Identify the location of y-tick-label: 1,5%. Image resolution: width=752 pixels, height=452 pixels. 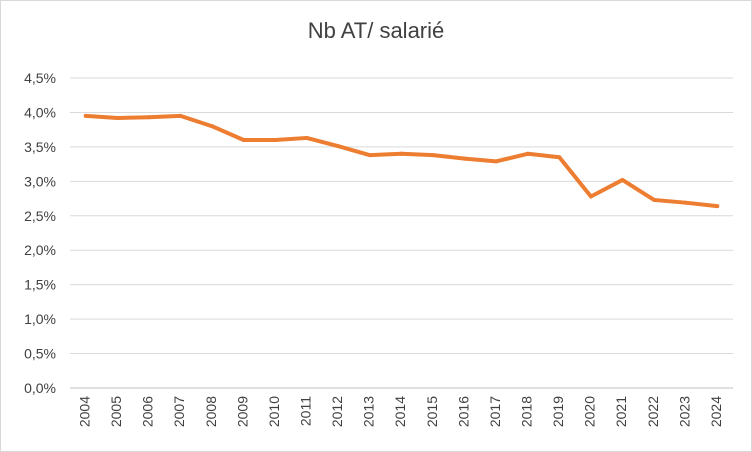
(40, 285).